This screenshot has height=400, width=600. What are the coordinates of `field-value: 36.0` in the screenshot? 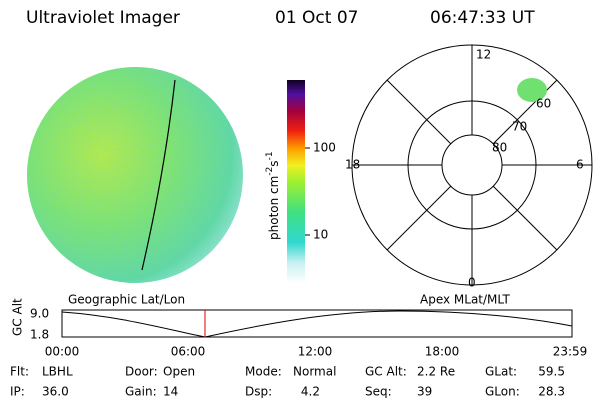 It's located at (55, 392).